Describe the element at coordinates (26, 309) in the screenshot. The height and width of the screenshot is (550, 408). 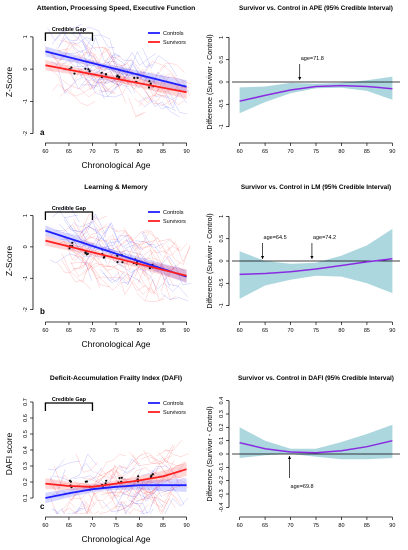
I see `y-tick-label: -2` at that location.